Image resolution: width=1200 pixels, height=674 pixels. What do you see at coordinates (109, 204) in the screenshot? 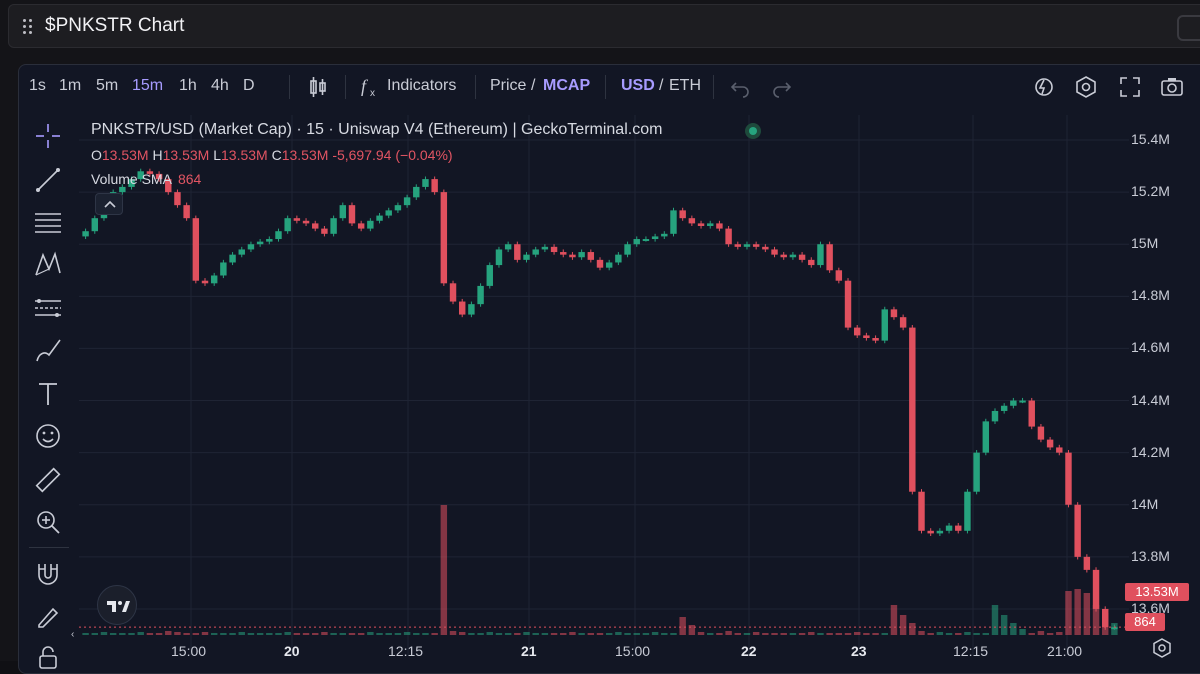
I see `collapse-legend-button` at bounding box center [109, 204].